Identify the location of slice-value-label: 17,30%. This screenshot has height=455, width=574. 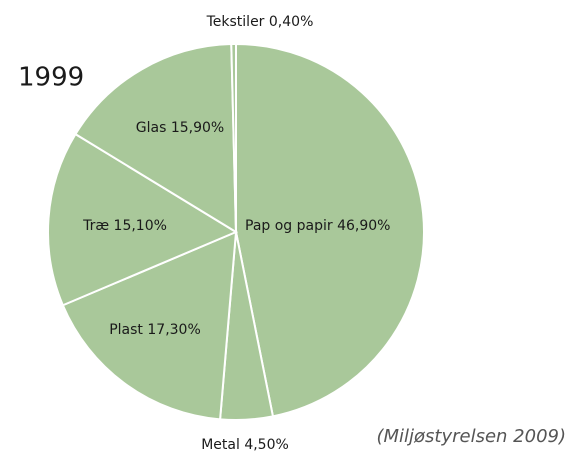
(173, 330).